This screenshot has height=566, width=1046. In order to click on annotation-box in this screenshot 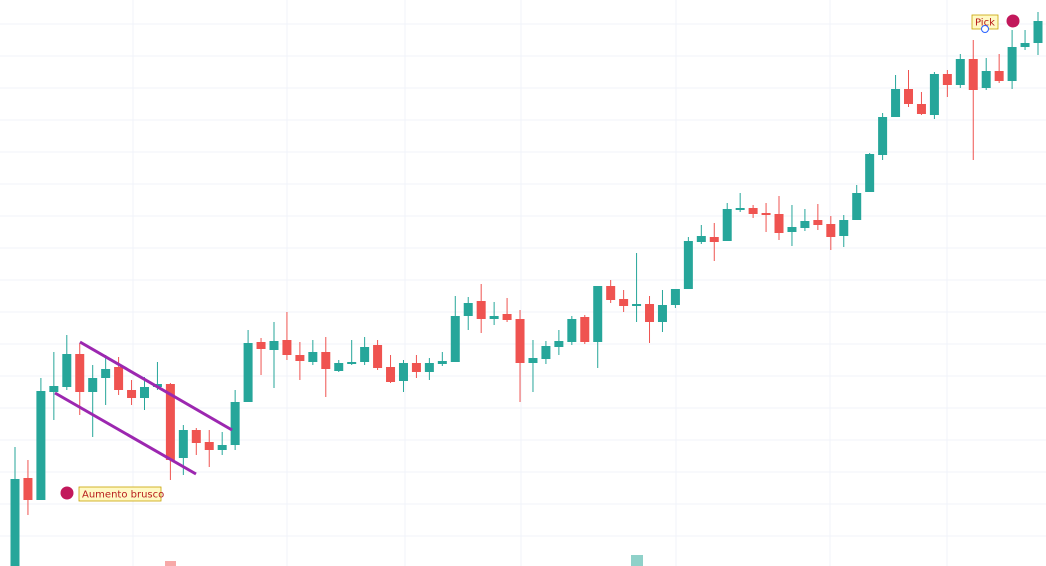, I will do `click(120, 494)`.